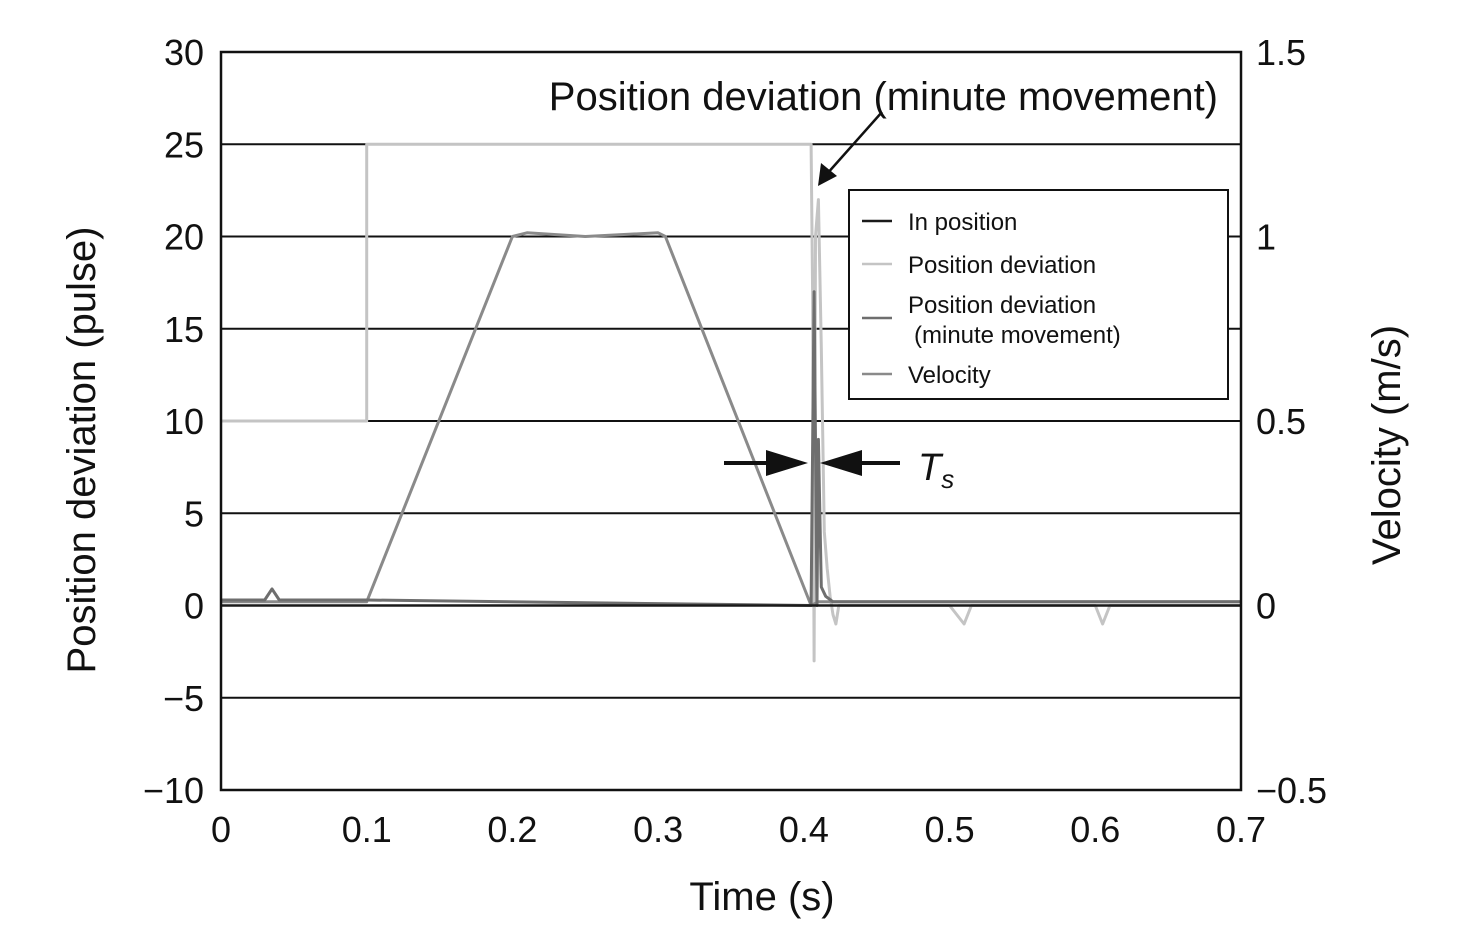 This screenshot has width=1480, height=941. Describe the element at coordinates (184, 52) in the screenshot. I see `y-tick-label: 30` at that location.